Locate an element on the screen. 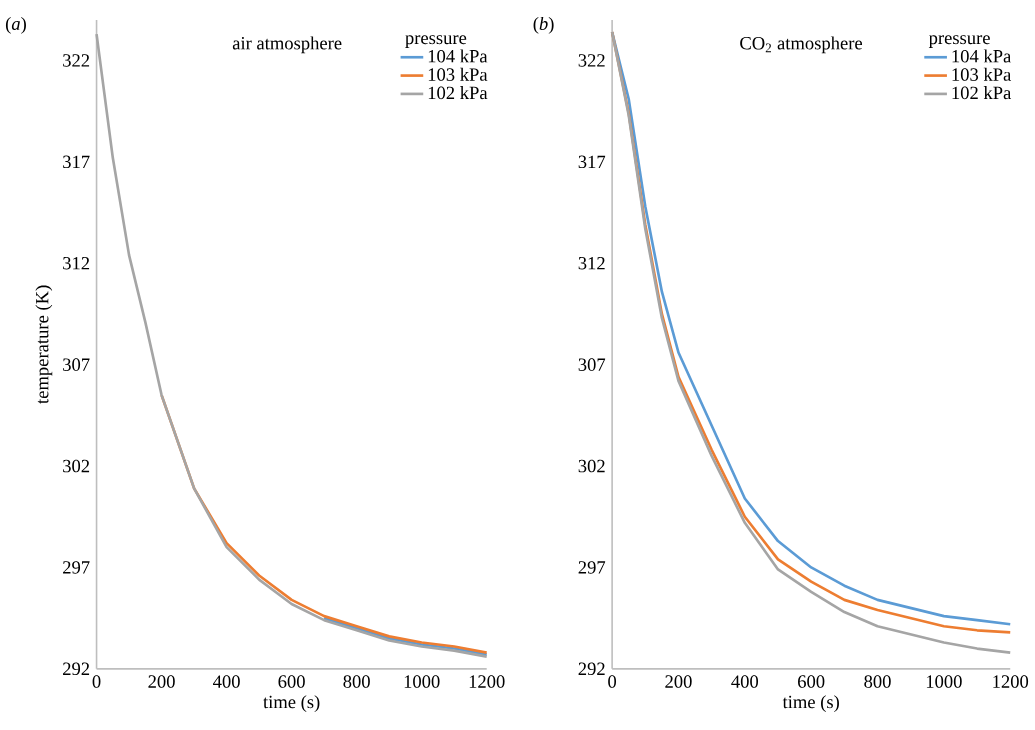 The image size is (1035, 730). y-axis-title: temperature (K) is located at coordinates (44, 344).